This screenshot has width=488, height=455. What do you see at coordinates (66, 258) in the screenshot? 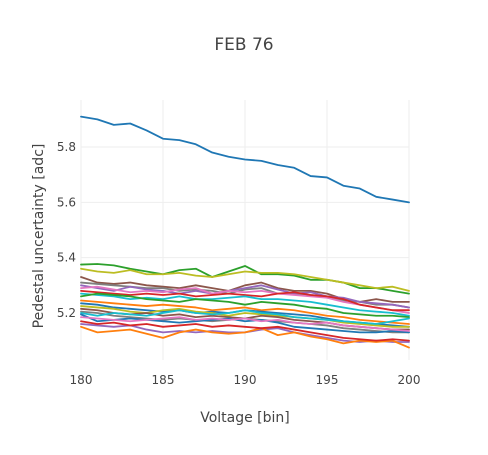
I see `y-tick-label: 5.4` at bounding box center [66, 258].